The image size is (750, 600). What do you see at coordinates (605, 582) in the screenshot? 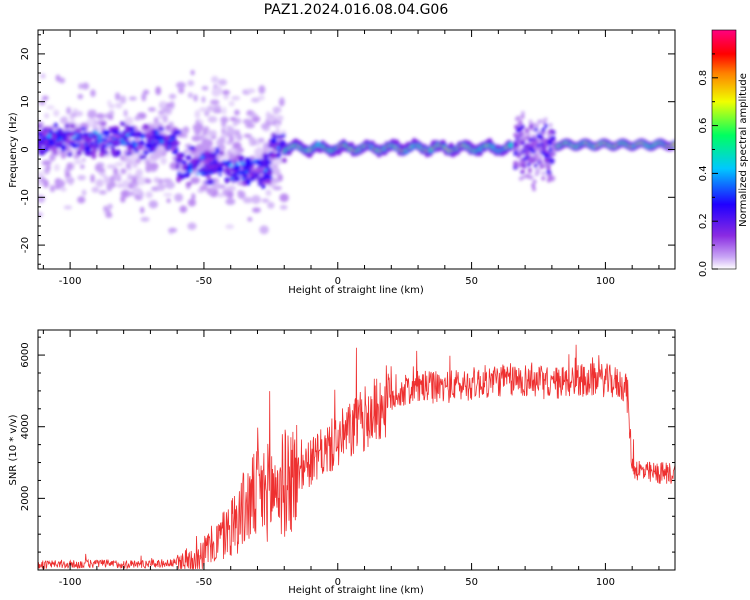
I see `snr-xtick-label: 100` at bounding box center [605, 582].